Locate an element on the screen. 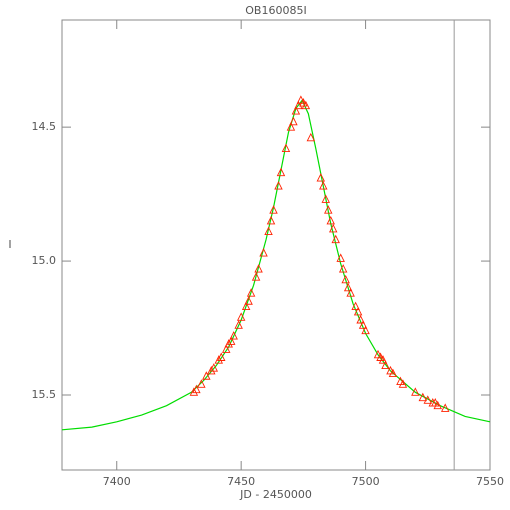 The image size is (510, 510). x-axis-label: JD - 2450000 is located at coordinates (275, 494).